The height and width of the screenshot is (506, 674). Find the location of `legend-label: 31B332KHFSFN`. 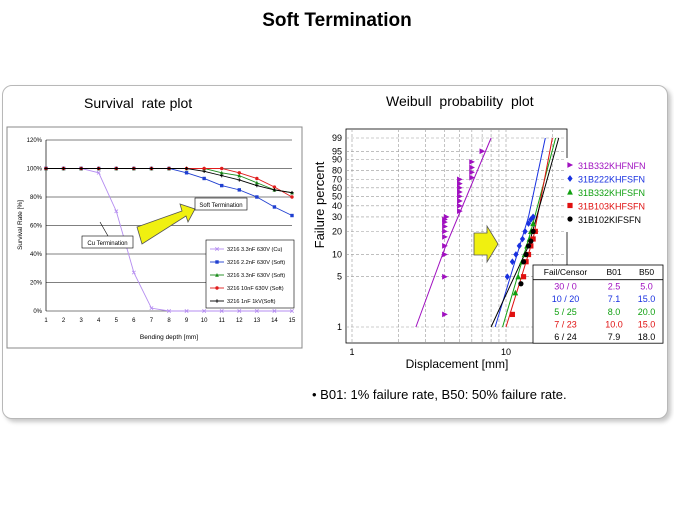

legend-label: 31B332KHFSFN is located at coordinates (611, 193).